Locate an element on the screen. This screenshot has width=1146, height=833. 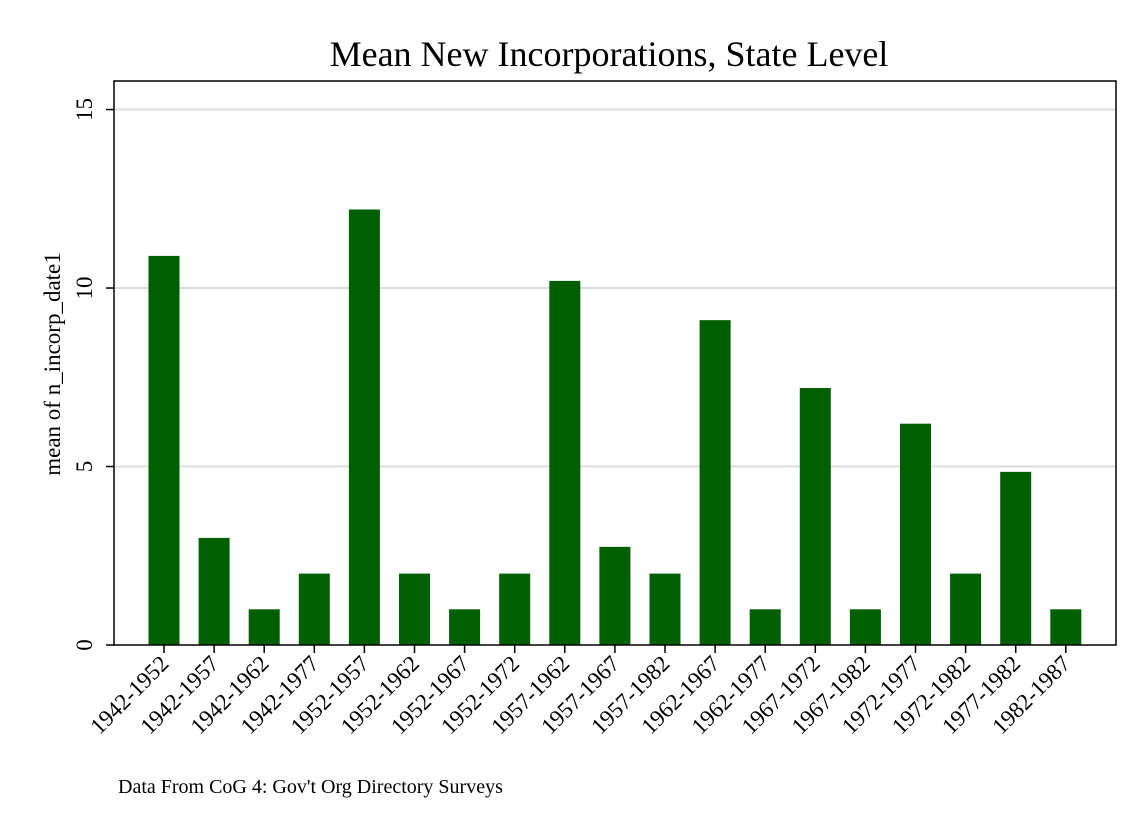
y-tick-label: 15 is located at coordinates (84, 109).